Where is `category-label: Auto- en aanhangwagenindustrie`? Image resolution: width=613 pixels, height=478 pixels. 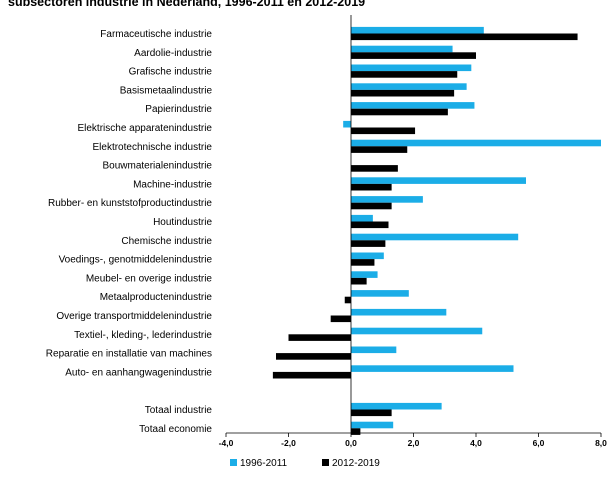
category-label: Auto- en aanhangwagenindustrie is located at coordinates (138, 372).